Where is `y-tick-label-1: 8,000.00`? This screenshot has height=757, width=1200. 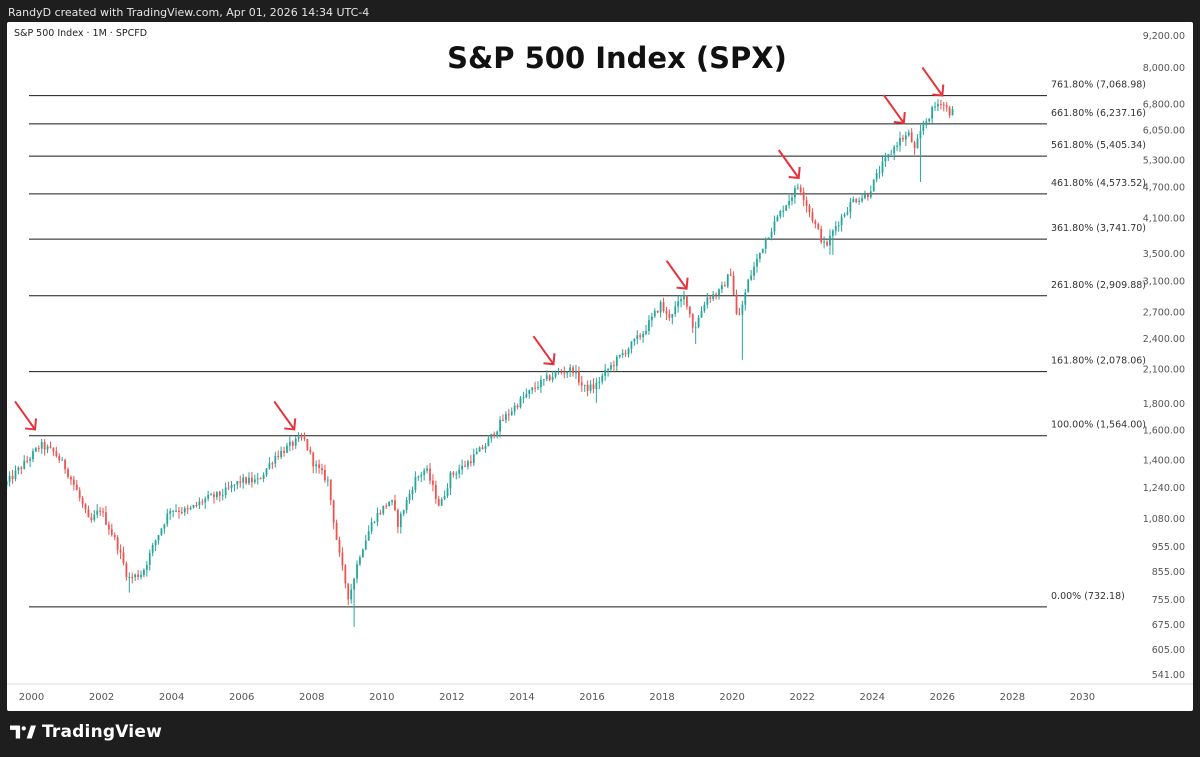
y-tick-label-1: 8,000.00 is located at coordinates (1164, 68).